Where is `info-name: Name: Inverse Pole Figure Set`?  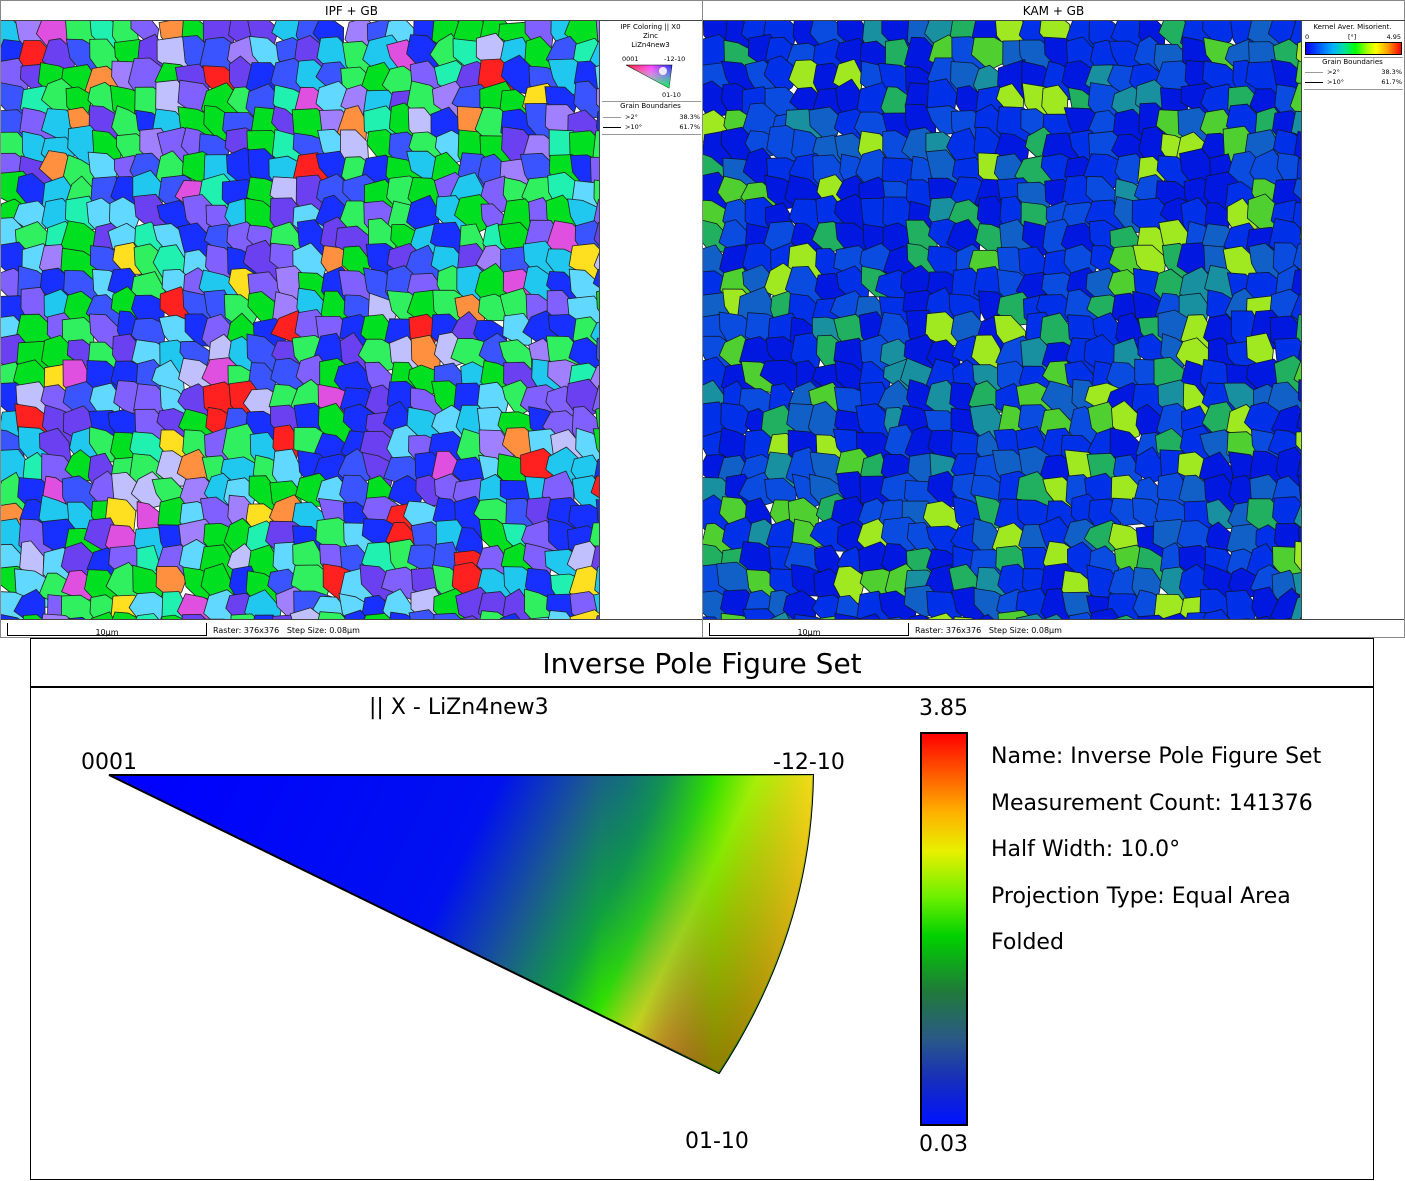
info-name: Name: Inverse Pole Figure Set is located at coordinates (1156, 756).